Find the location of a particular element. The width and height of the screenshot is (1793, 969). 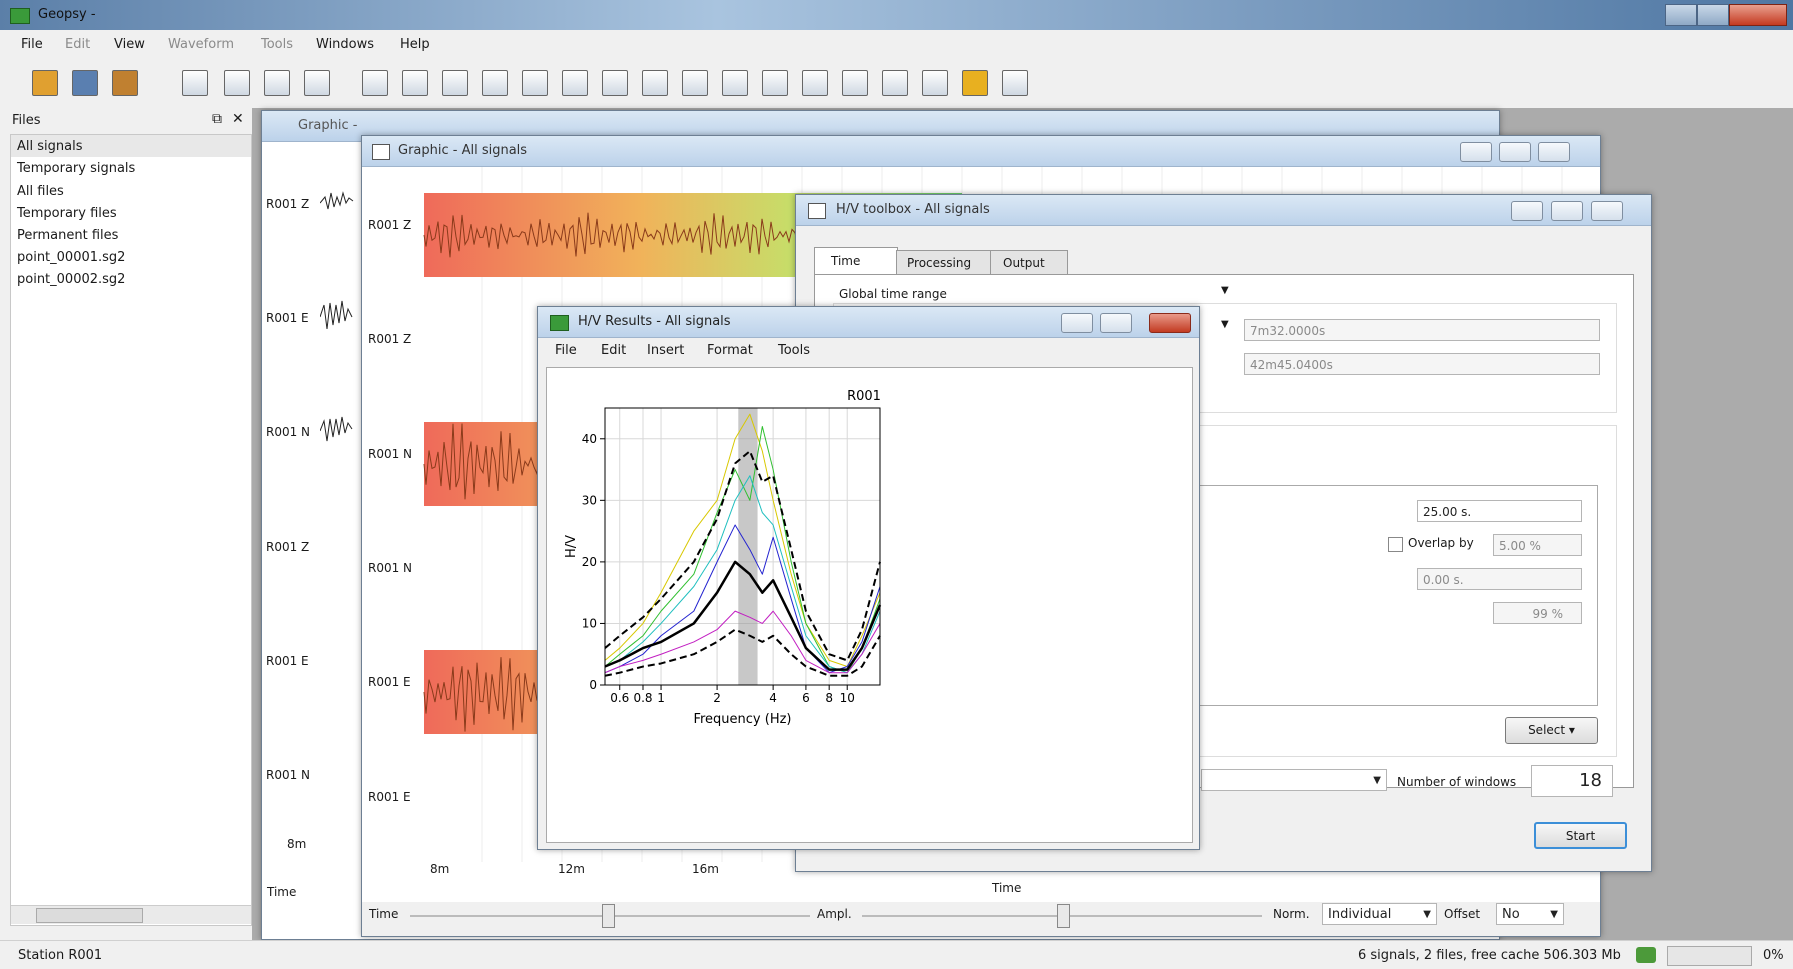

x-tick-label: 2 is located at coordinates (717, 698).